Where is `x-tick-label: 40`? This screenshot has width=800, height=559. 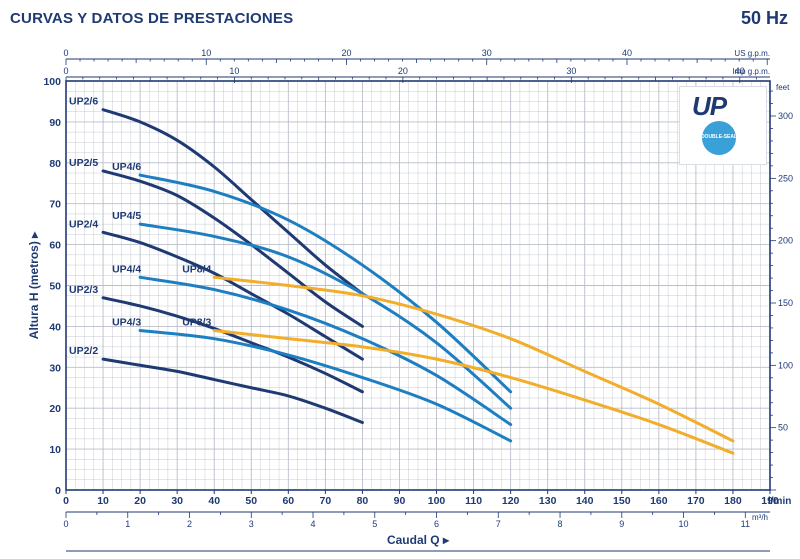
x-tick-label: 40 is located at coordinates (214, 501).